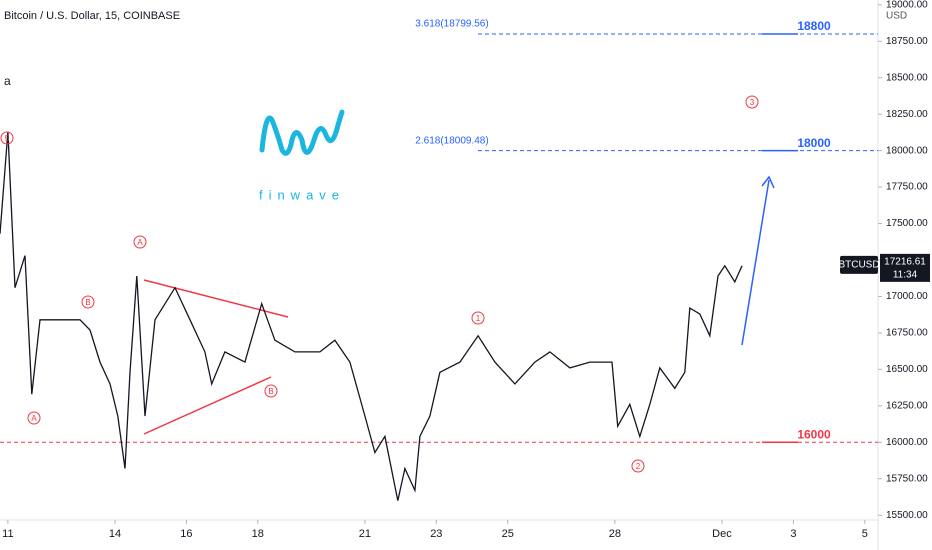 Image resolution: width=932 pixels, height=550 pixels. What do you see at coordinates (907, 296) in the screenshot?
I see `y-tick-label: 17000.00` at bounding box center [907, 296].